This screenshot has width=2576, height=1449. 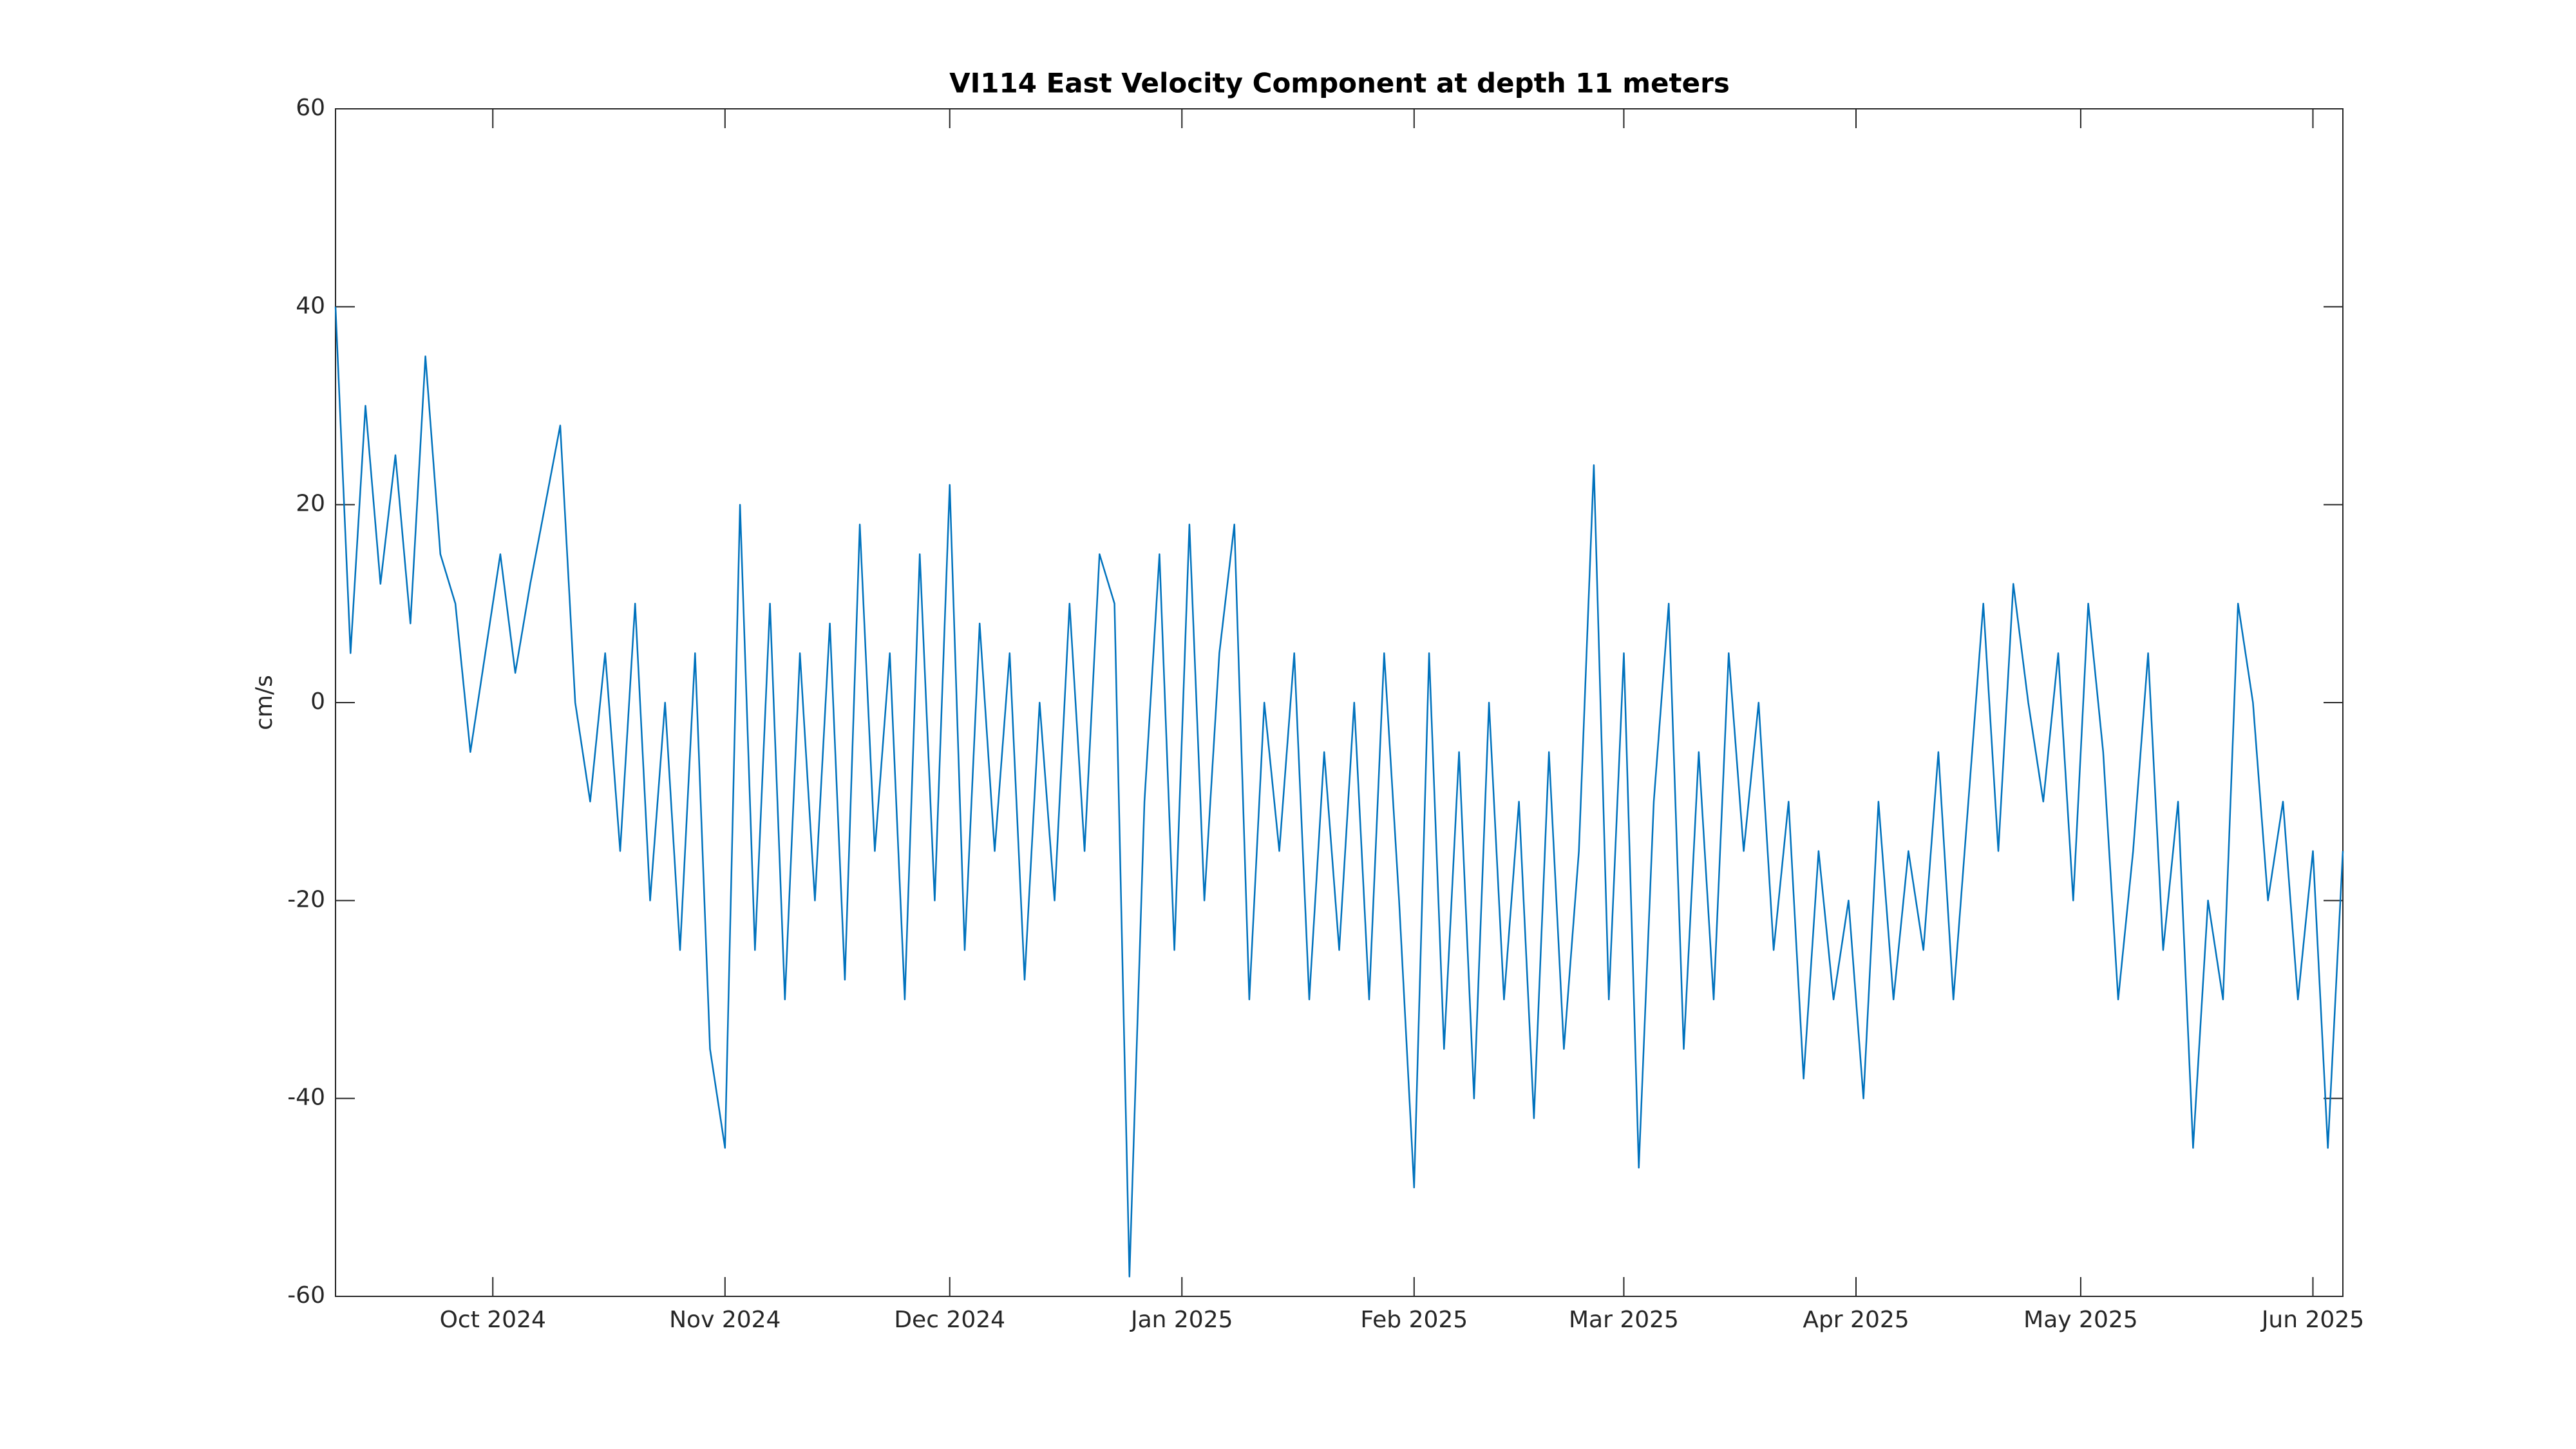 I want to click on y-tick-label: -40, so click(x=306, y=1097).